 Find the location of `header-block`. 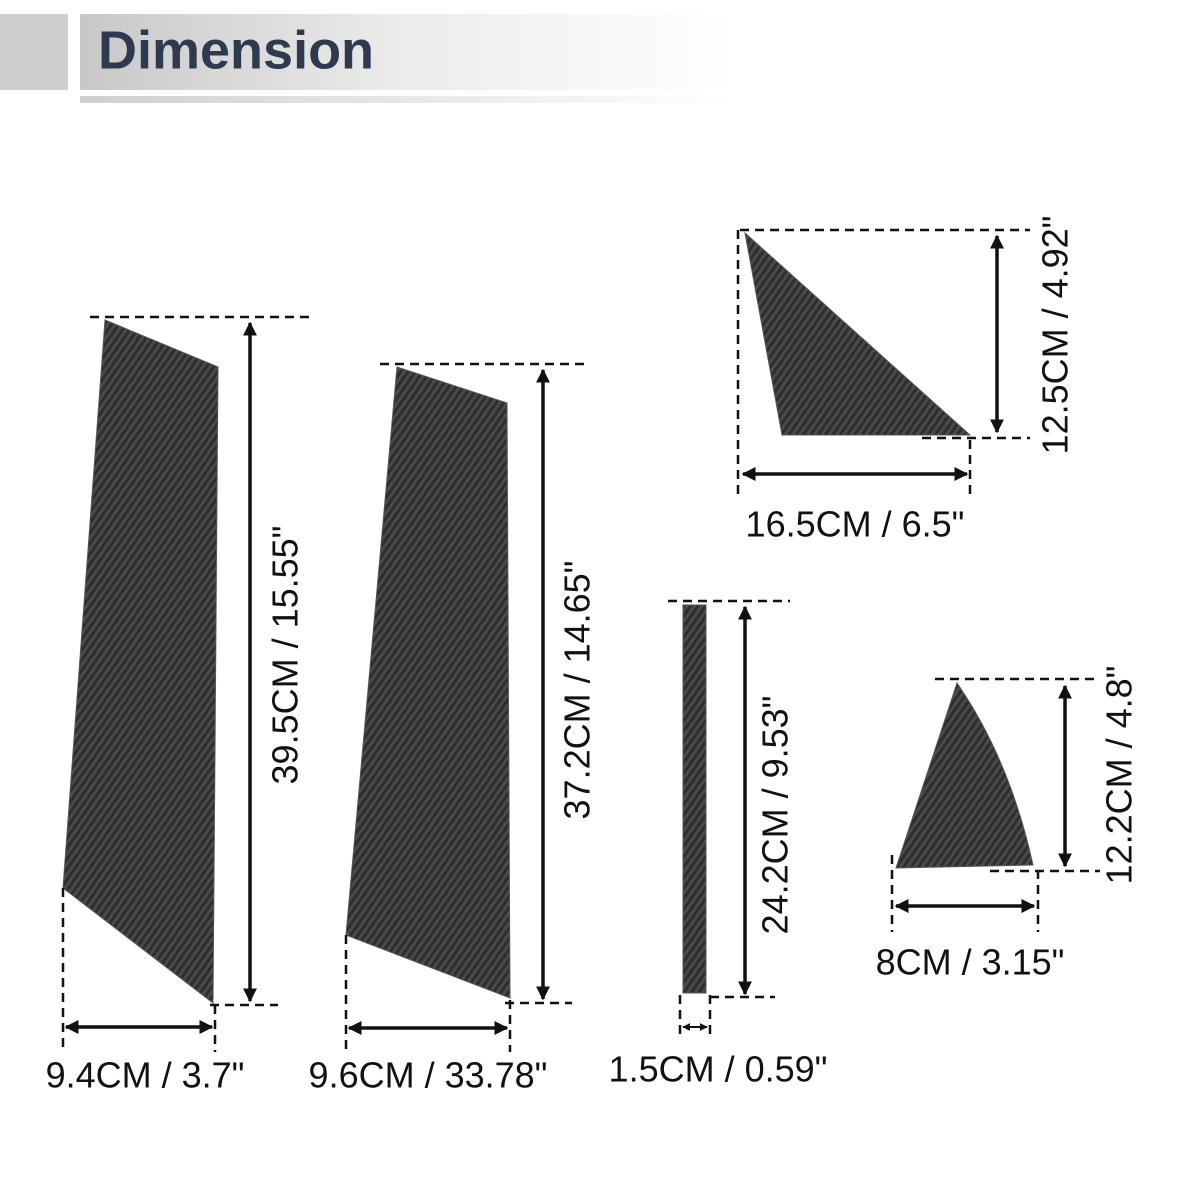

header-block is located at coordinates (34, 52).